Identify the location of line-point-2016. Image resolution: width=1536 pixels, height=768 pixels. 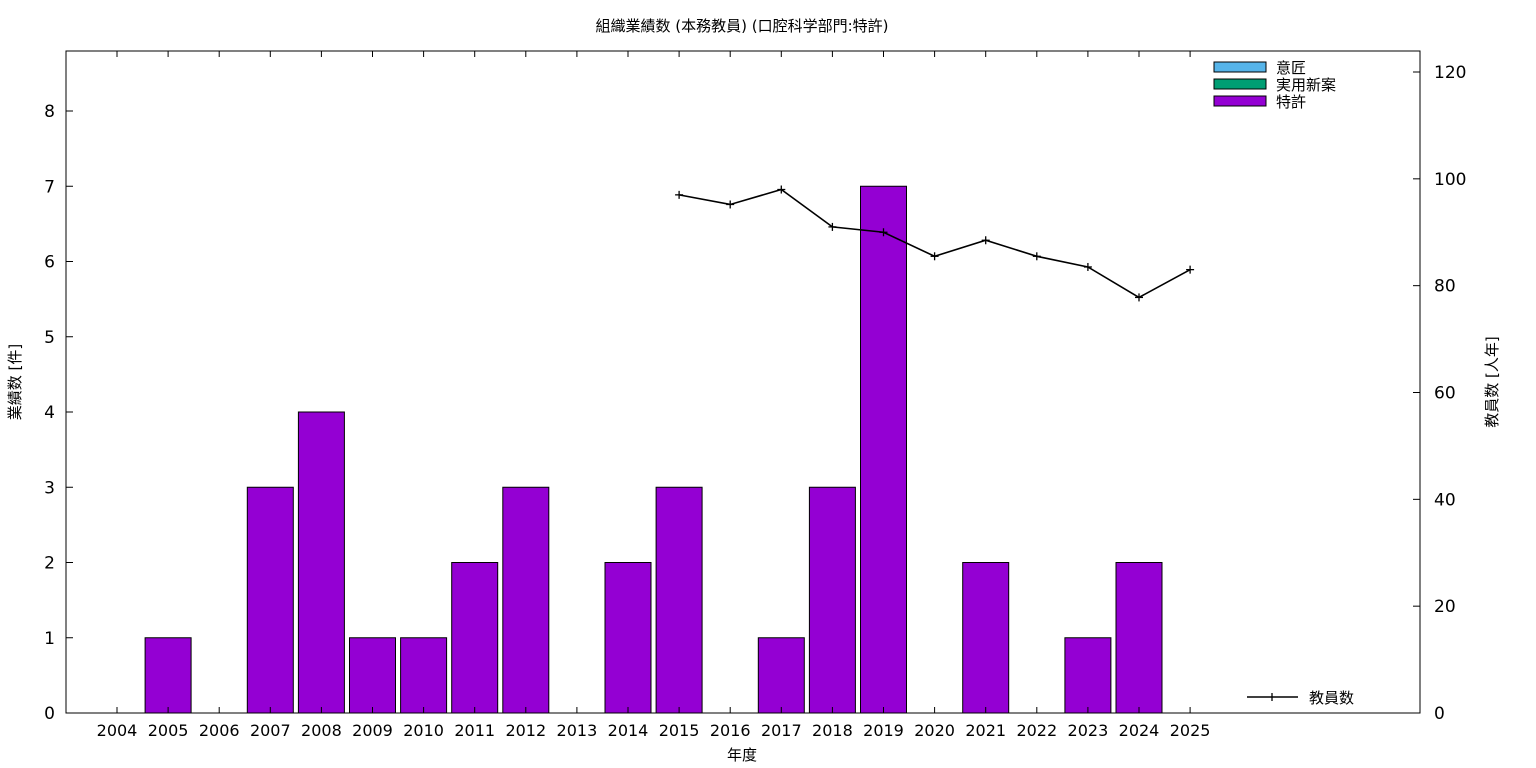
(730, 204).